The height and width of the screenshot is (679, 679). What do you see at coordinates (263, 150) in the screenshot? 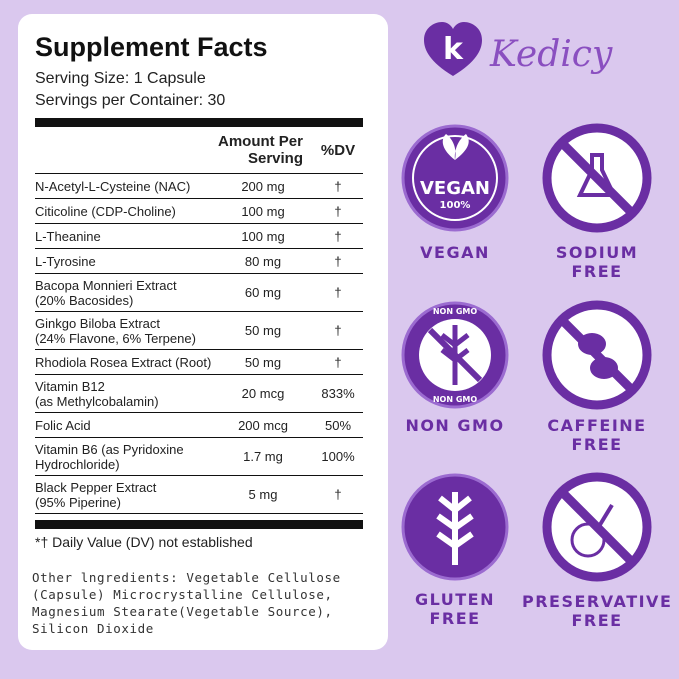
I see `header-amount: Amount Per Serving` at bounding box center [263, 150].